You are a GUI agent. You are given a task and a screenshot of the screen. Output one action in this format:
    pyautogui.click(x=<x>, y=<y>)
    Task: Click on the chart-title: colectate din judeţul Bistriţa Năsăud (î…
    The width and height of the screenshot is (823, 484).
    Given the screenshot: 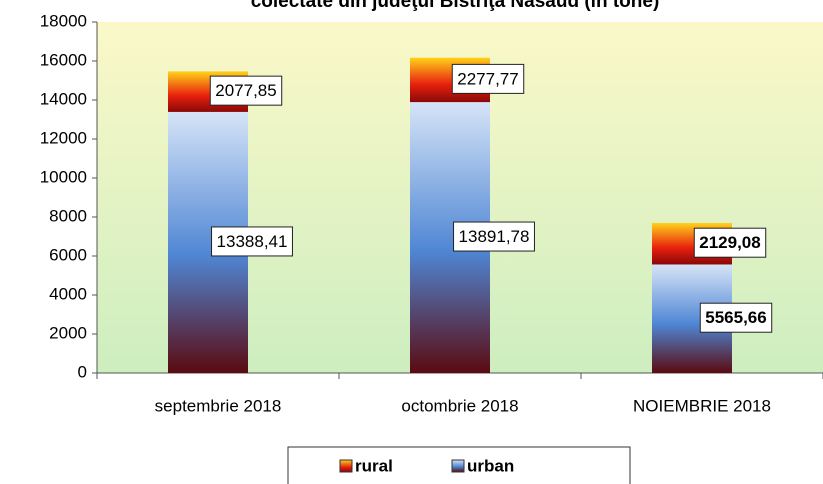 What is the action you would take?
    pyautogui.click(x=455, y=6)
    